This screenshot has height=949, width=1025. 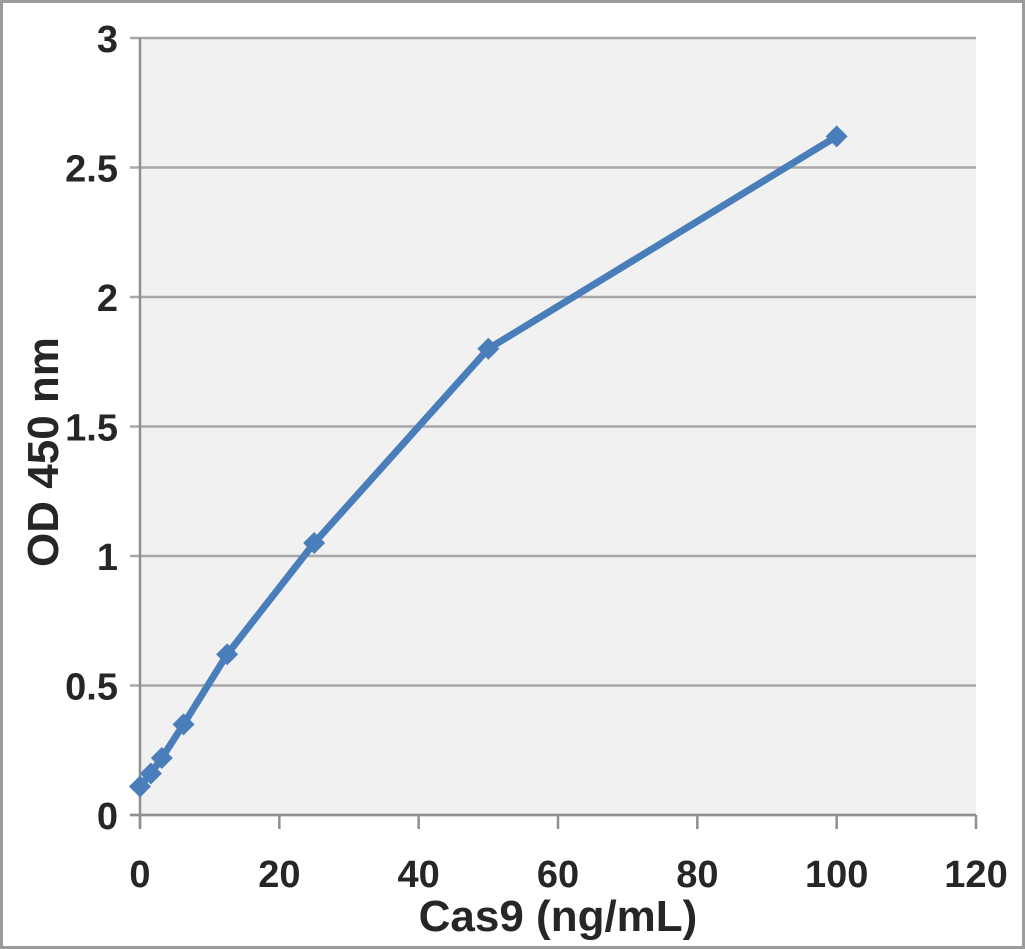 What do you see at coordinates (419, 875) in the screenshot?
I see `x-tick-label: 40` at bounding box center [419, 875].